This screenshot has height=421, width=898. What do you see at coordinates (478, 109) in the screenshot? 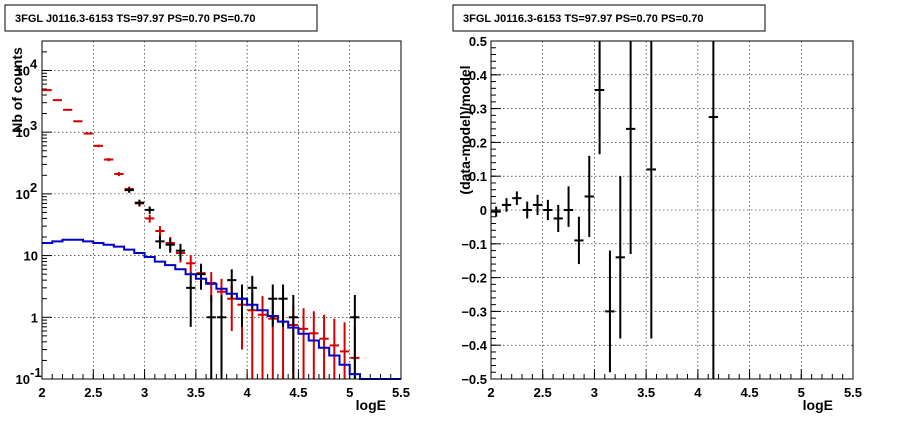
I see `y-tick-label: 0.3` at bounding box center [478, 109].